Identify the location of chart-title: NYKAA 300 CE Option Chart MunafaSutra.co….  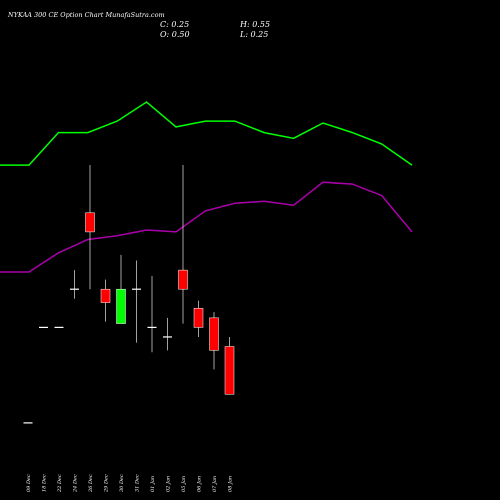
(86, 15).